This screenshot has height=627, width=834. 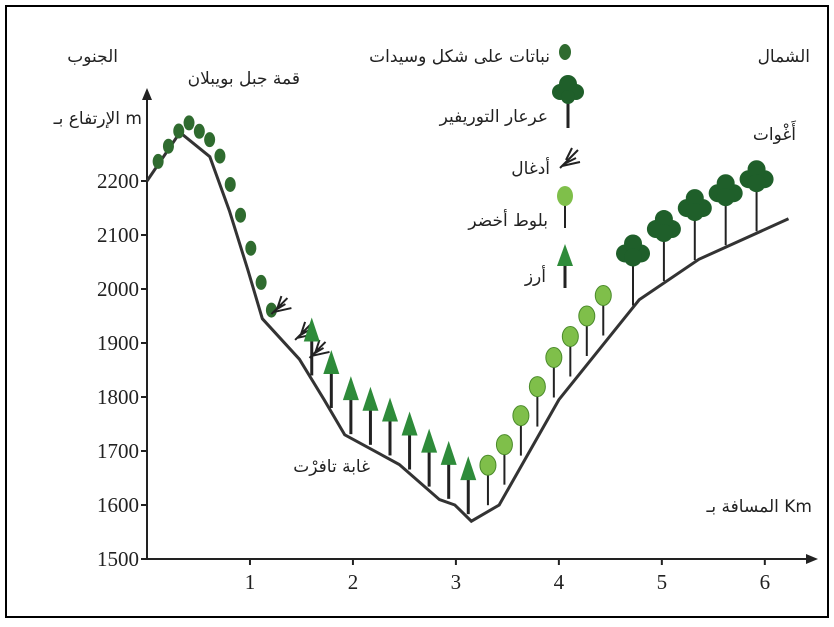 What do you see at coordinates (118, 397) in the screenshot?
I see `y-tick-label: 1800` at bounding box center [118, 397].